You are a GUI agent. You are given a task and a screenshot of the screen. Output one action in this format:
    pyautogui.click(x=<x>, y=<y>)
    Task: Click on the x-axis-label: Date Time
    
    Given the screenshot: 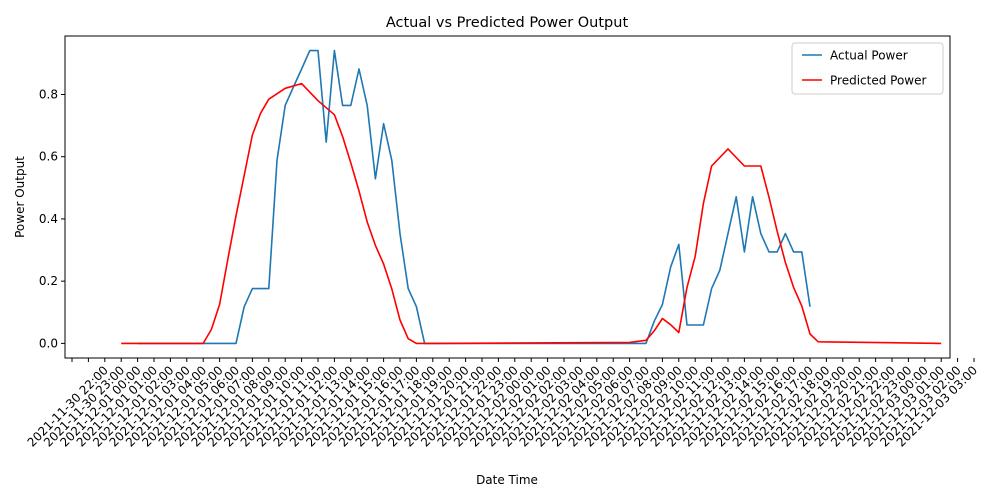 What is the action you would take?
    pyautogui.click(x=507, y=480)
    